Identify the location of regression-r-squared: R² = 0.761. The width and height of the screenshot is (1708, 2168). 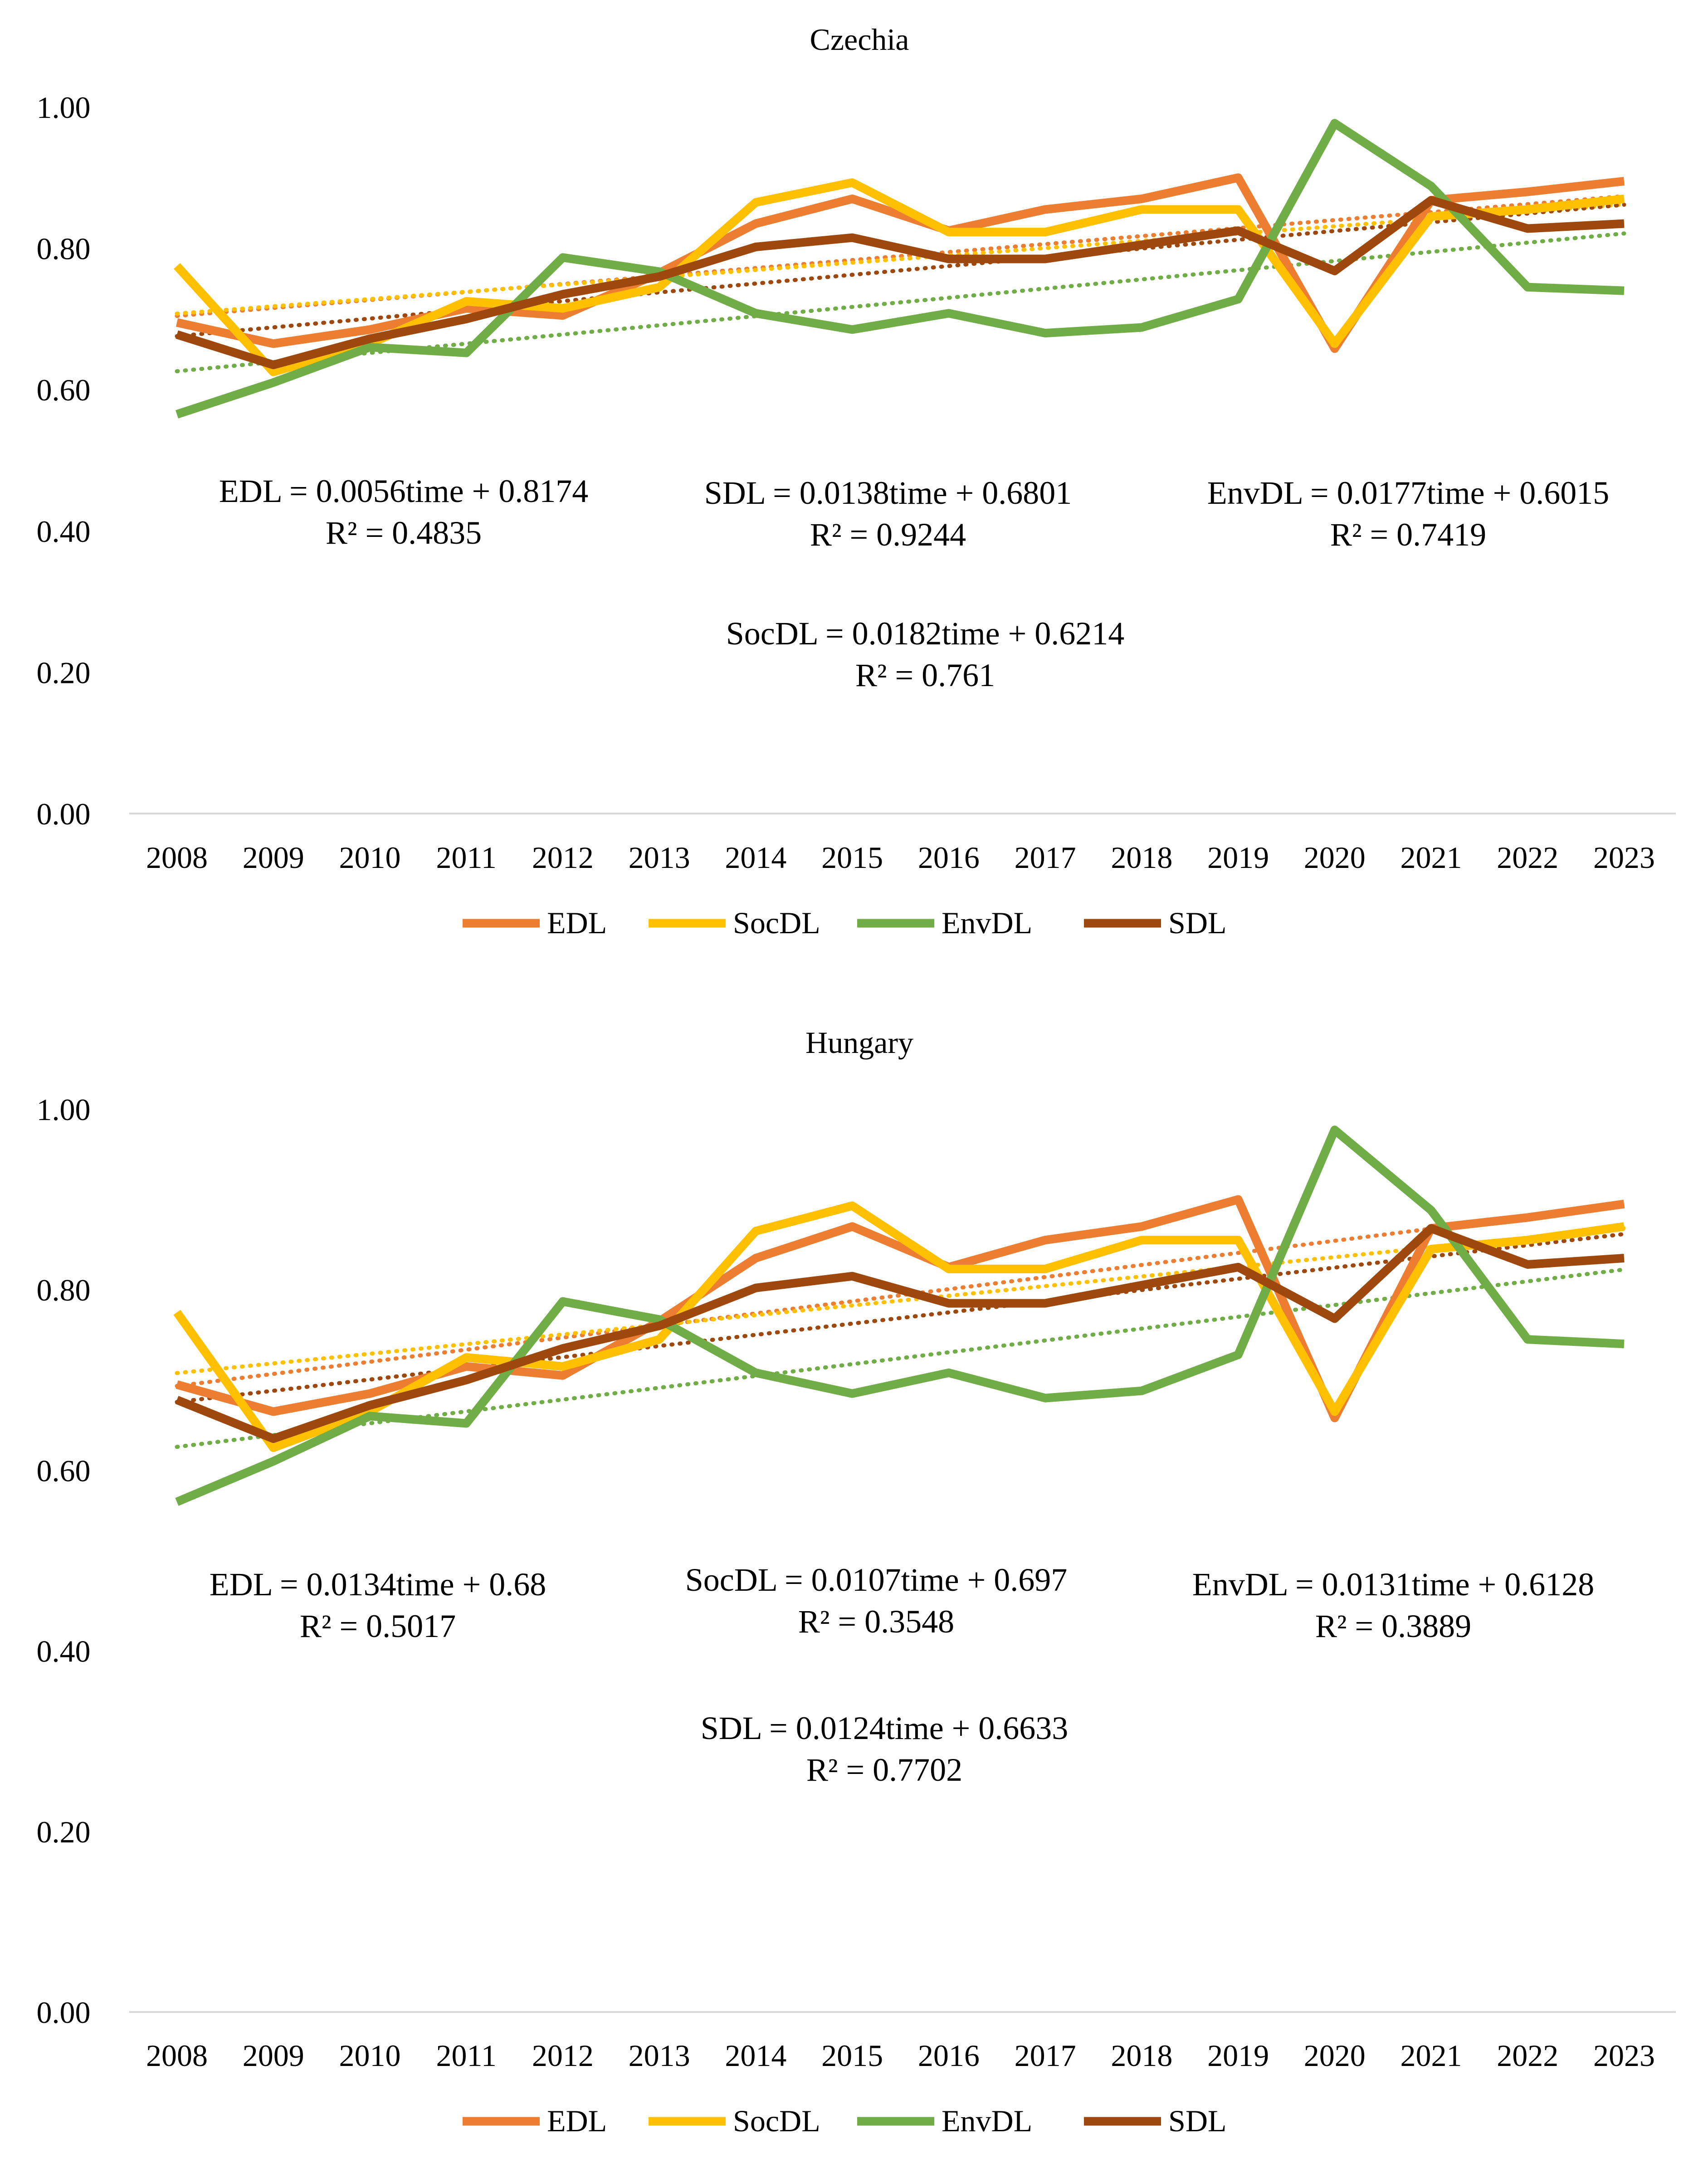
(925, 675).